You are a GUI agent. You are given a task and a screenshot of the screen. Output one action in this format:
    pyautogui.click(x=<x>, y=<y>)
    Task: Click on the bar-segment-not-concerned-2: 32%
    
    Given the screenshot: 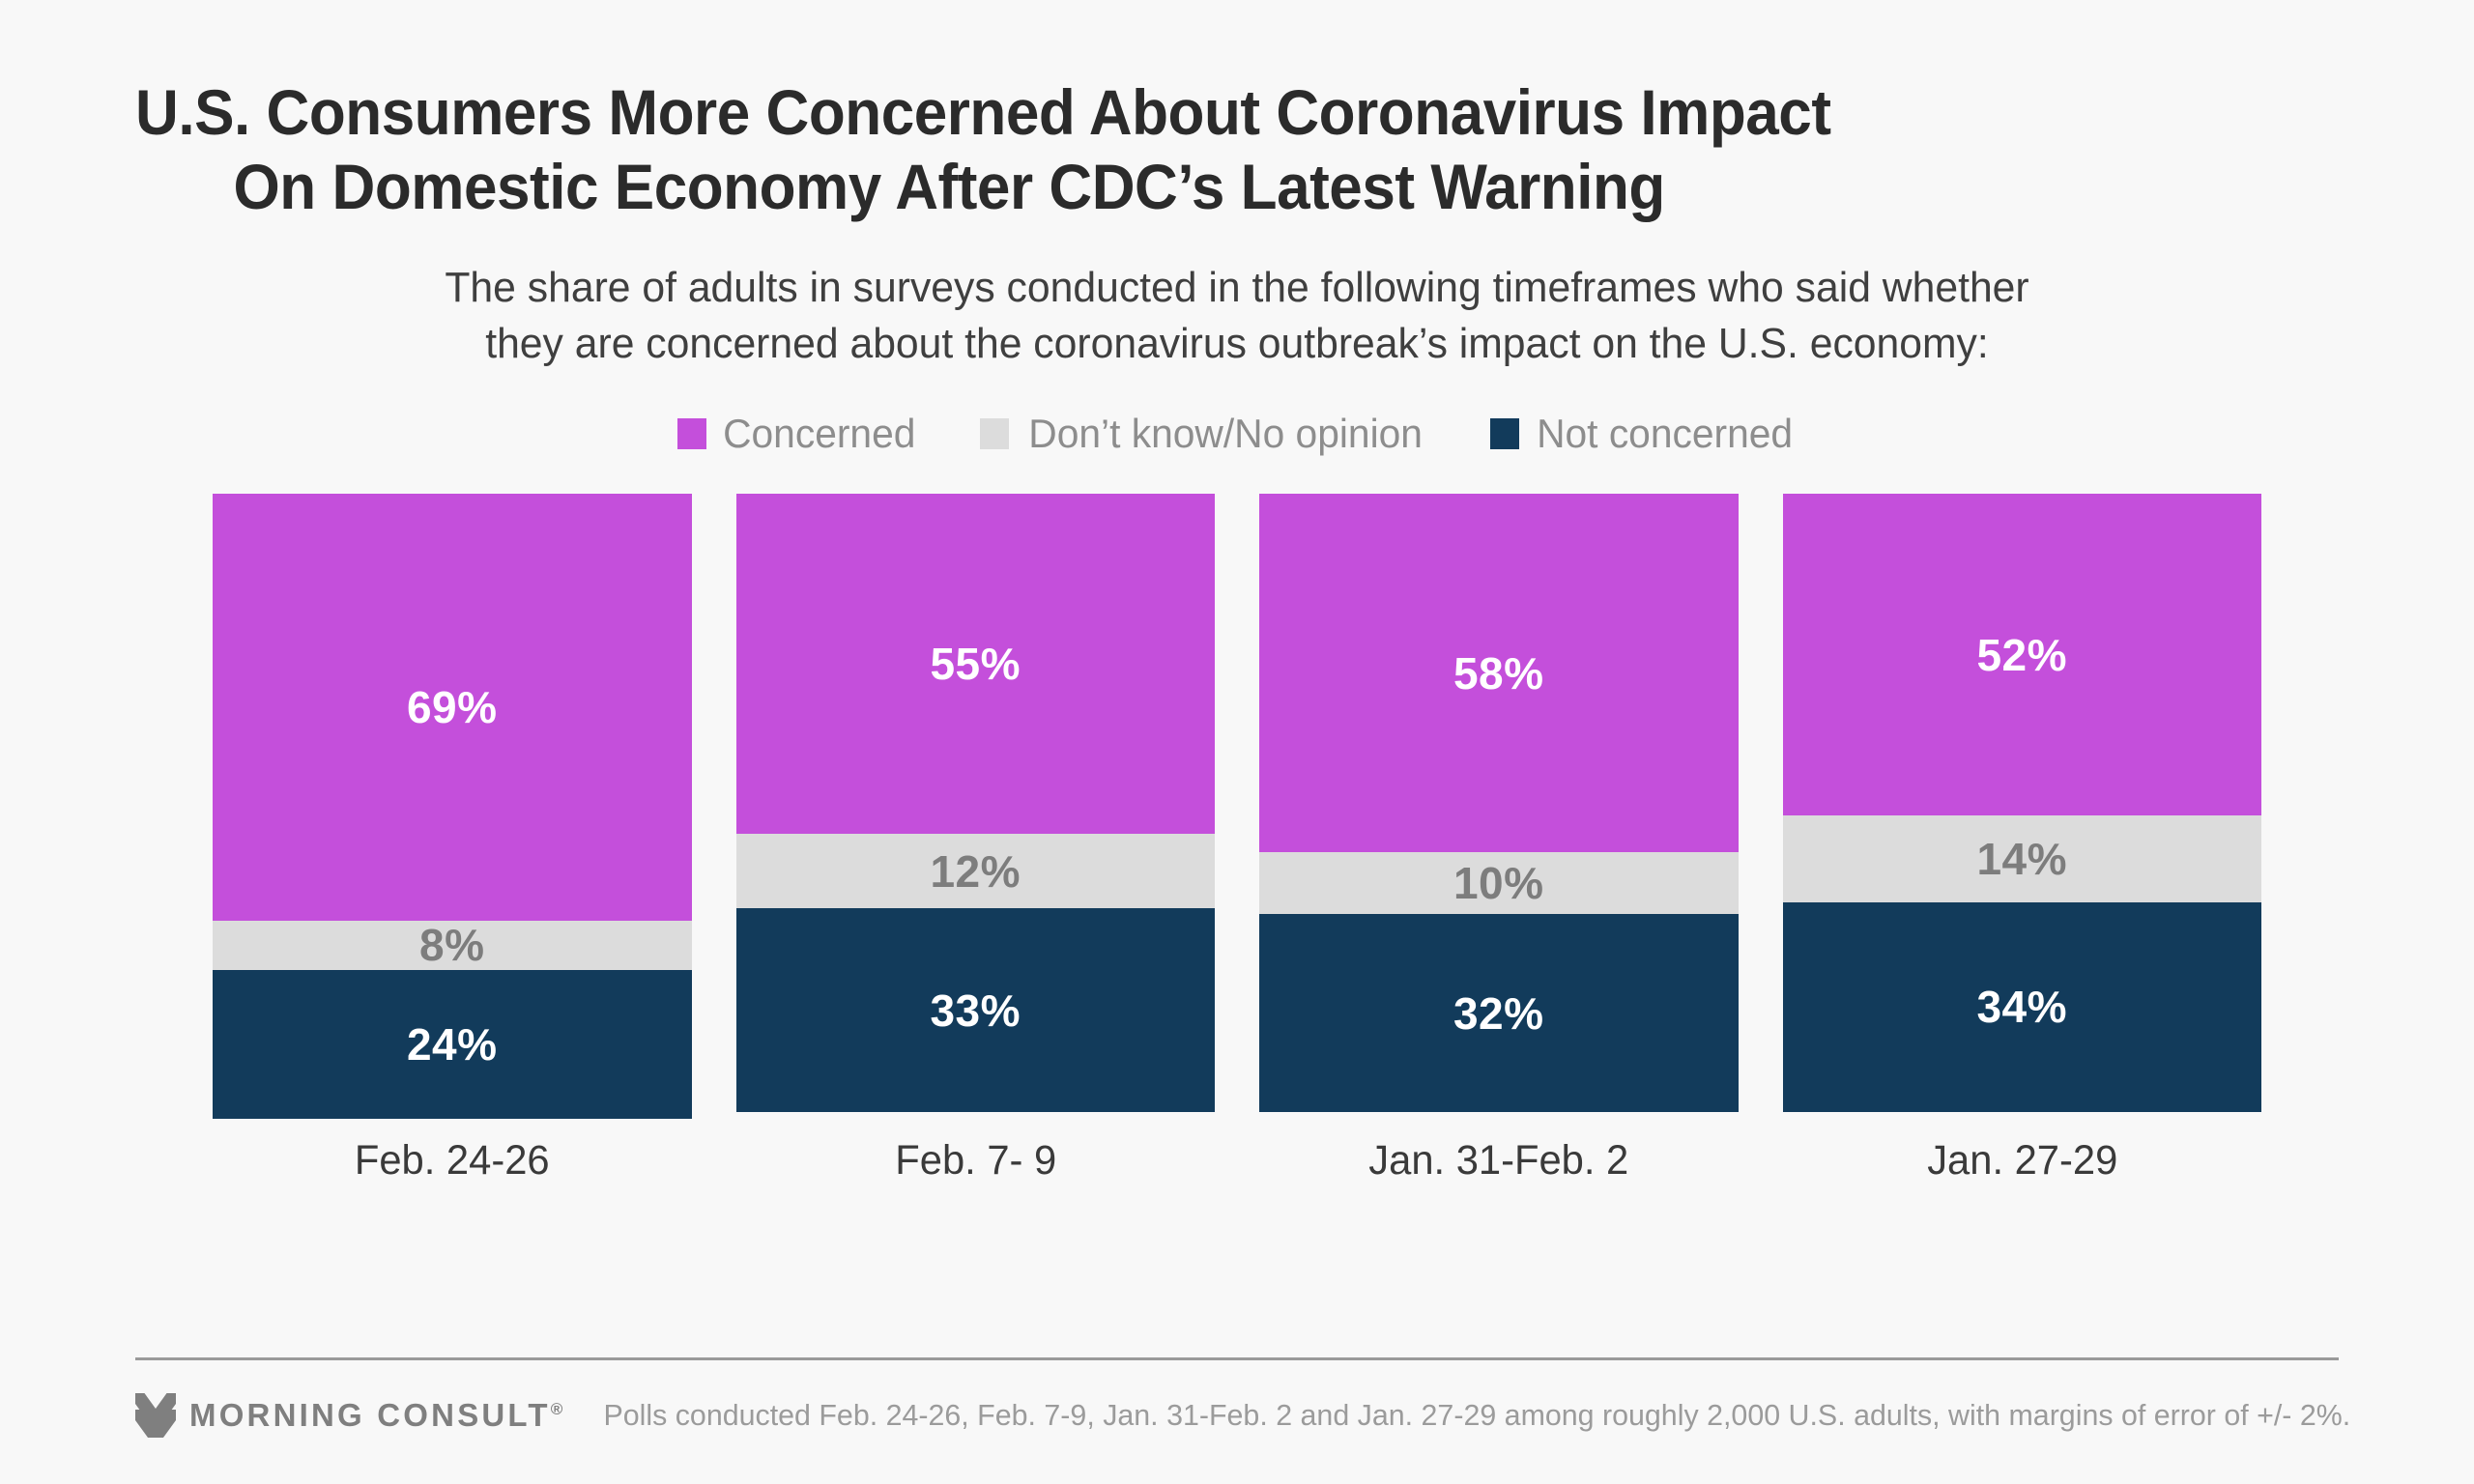 What is the action you would take?
    pyautogui.click(x=1499, y=1013)
    